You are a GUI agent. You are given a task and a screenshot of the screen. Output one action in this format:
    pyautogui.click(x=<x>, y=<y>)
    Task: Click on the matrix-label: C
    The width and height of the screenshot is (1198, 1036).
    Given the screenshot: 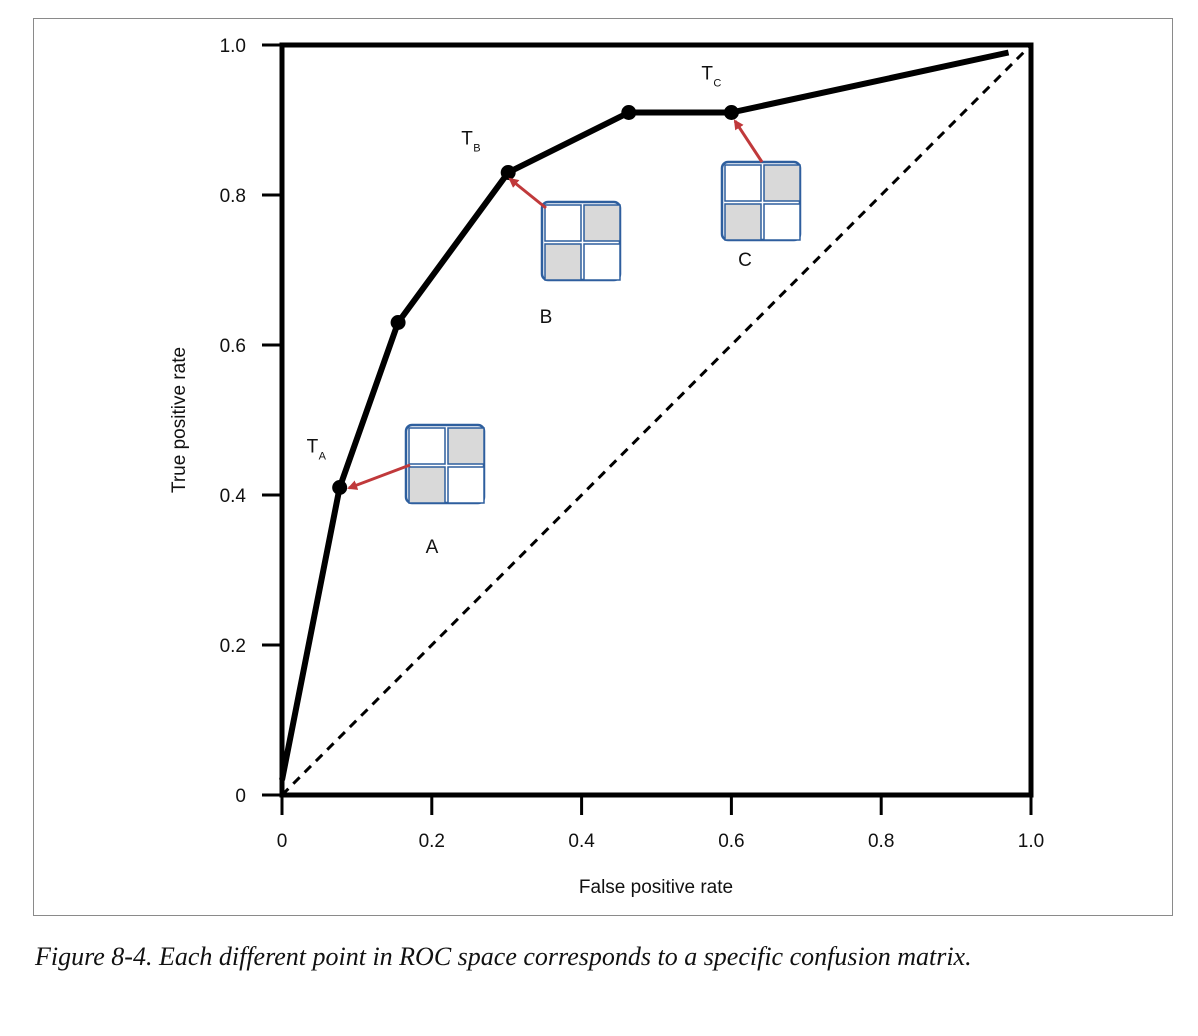 What is the action you would take?
    pyautogui.click(x=745, y=260)
    